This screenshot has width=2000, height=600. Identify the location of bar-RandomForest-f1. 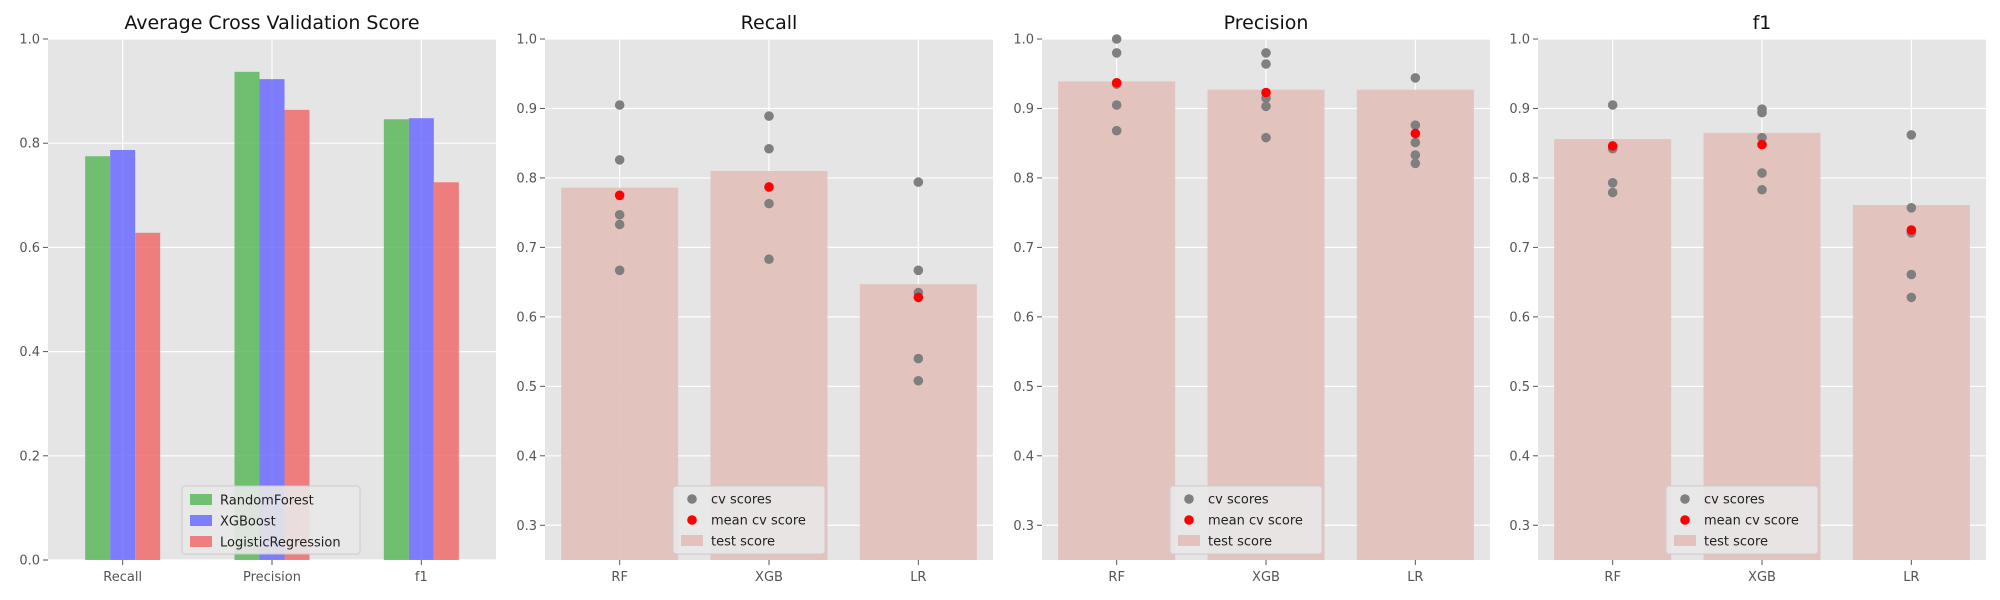
(396, 339).